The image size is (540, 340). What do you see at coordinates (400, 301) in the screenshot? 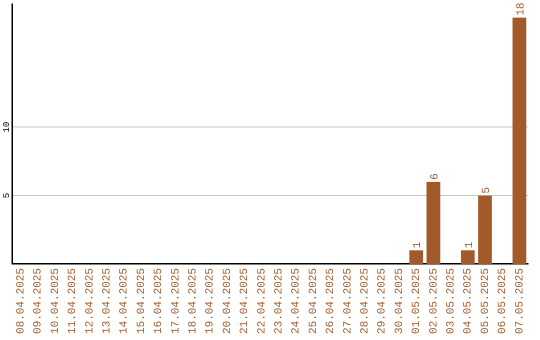
I see `x-tick-label: 30.04.2025` at bounding box center [400, 301].